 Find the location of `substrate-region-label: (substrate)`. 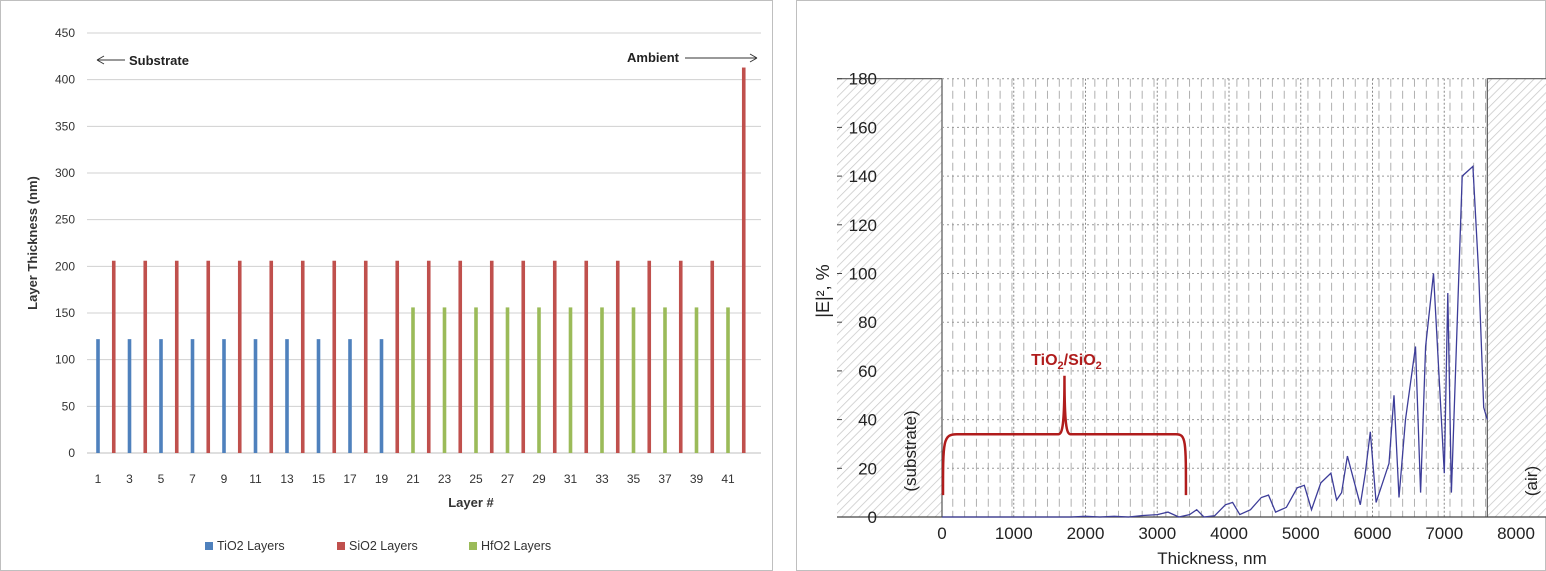

substrate-region-label: (substrate) is located at coordinates (910, 450).